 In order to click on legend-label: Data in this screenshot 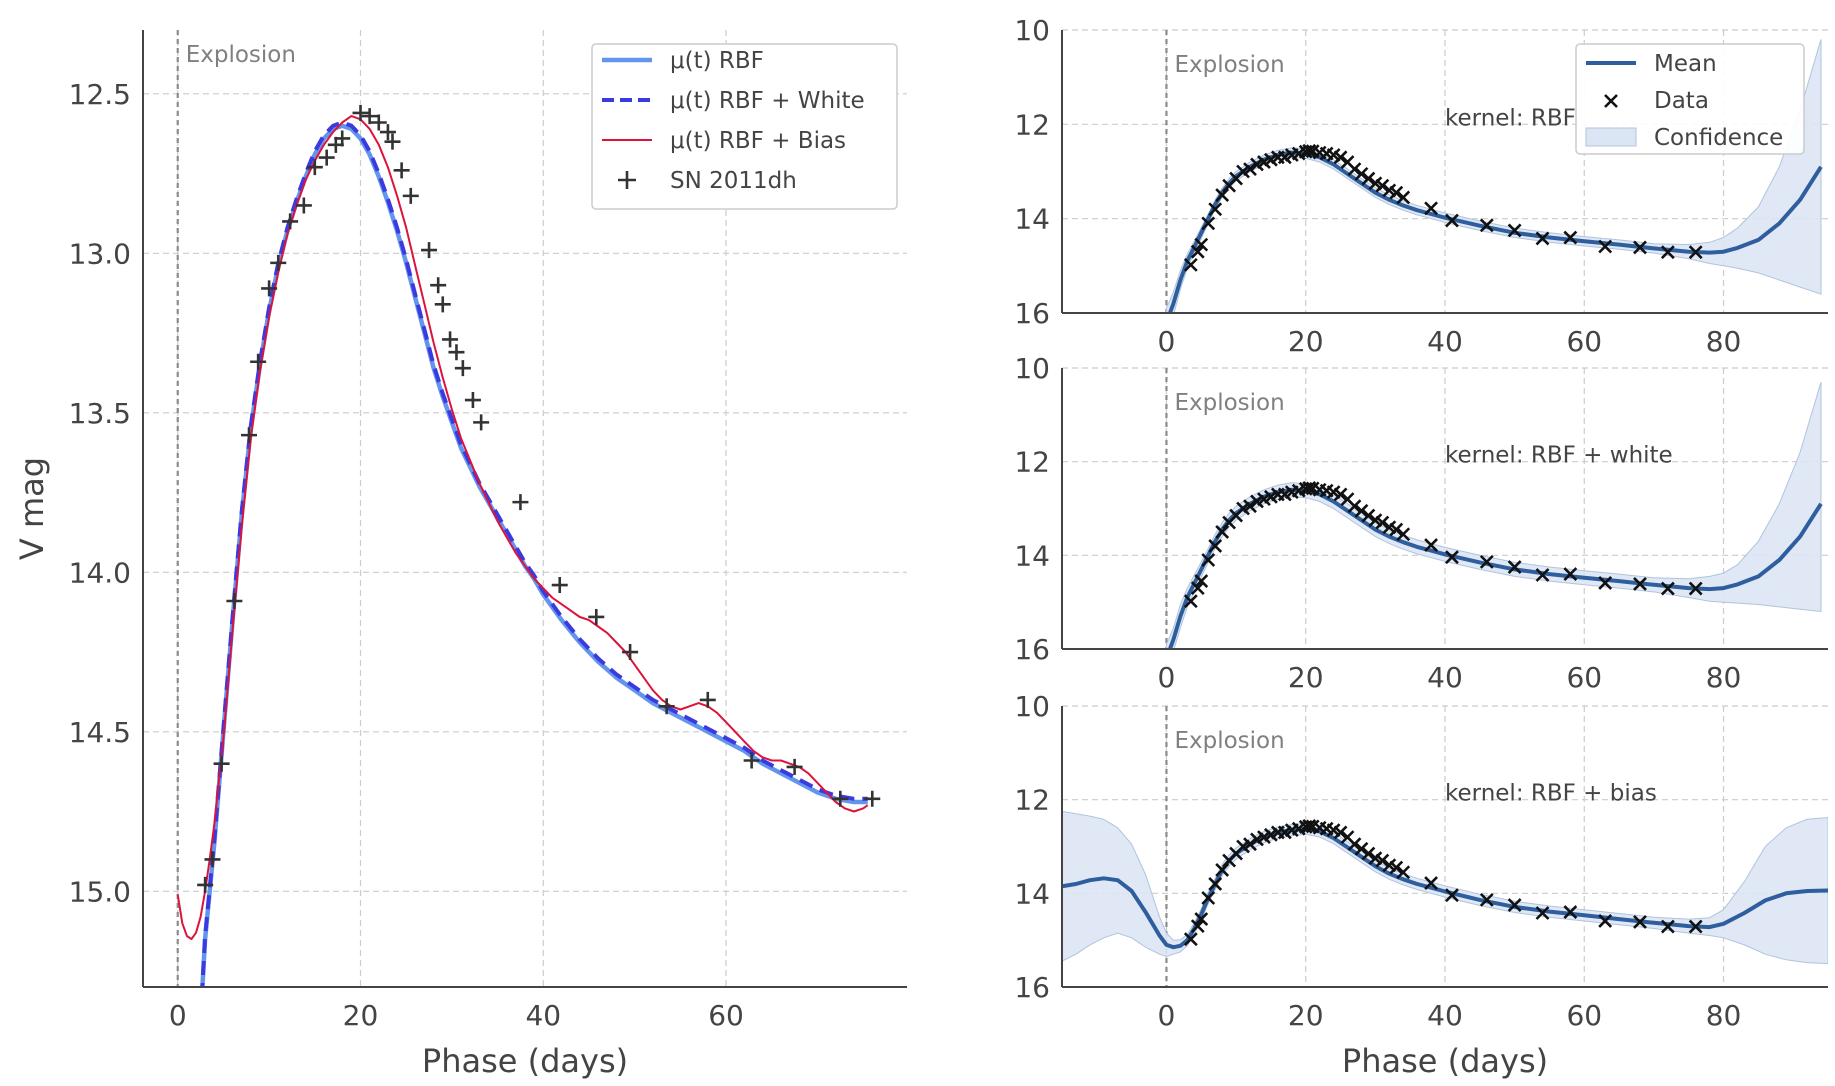, I will do `click(1681, 101)`.